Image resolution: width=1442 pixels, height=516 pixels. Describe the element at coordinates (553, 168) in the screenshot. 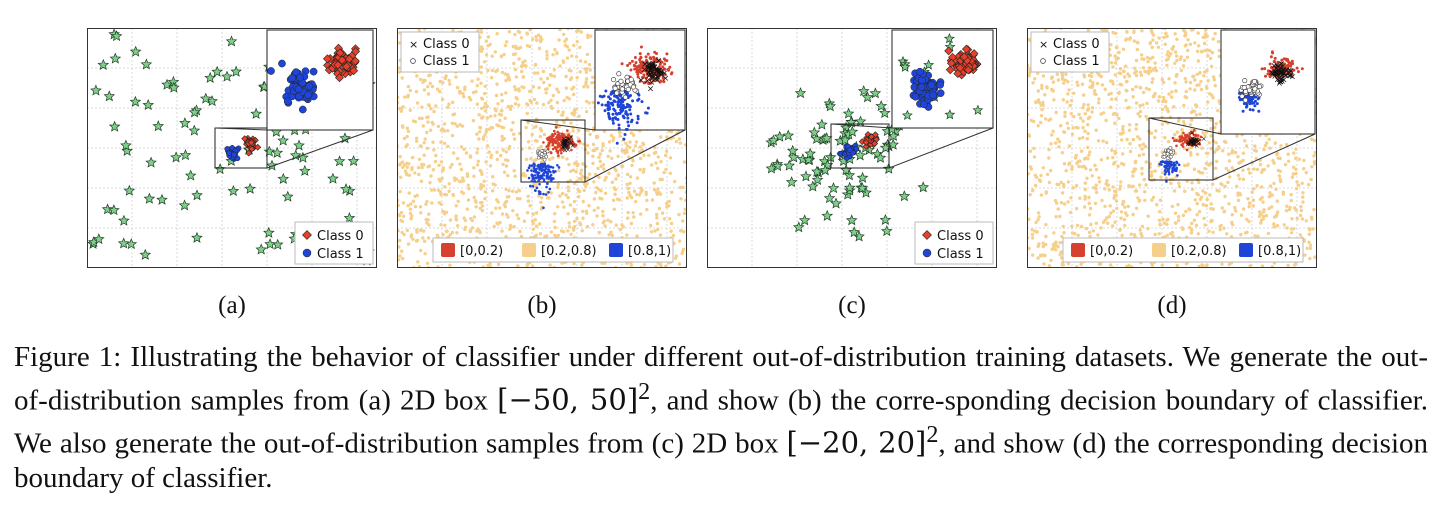

I see `decision-regions: ××××××××××××××××××××××××××××××` at that location.